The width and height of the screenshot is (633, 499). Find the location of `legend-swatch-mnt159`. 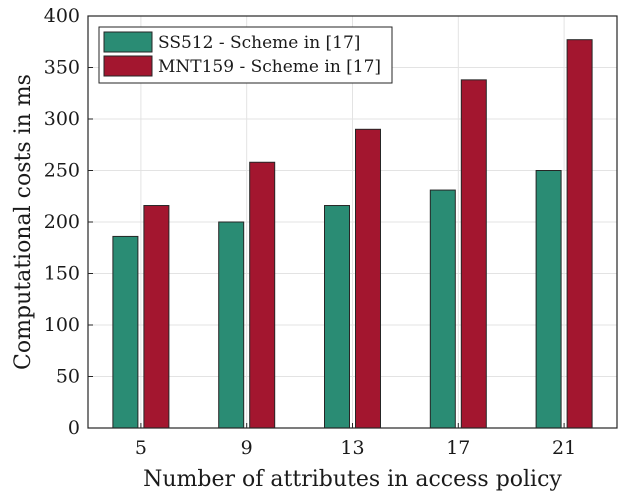

legend-swatch-mnt159 is located at coordinates (128, 66).